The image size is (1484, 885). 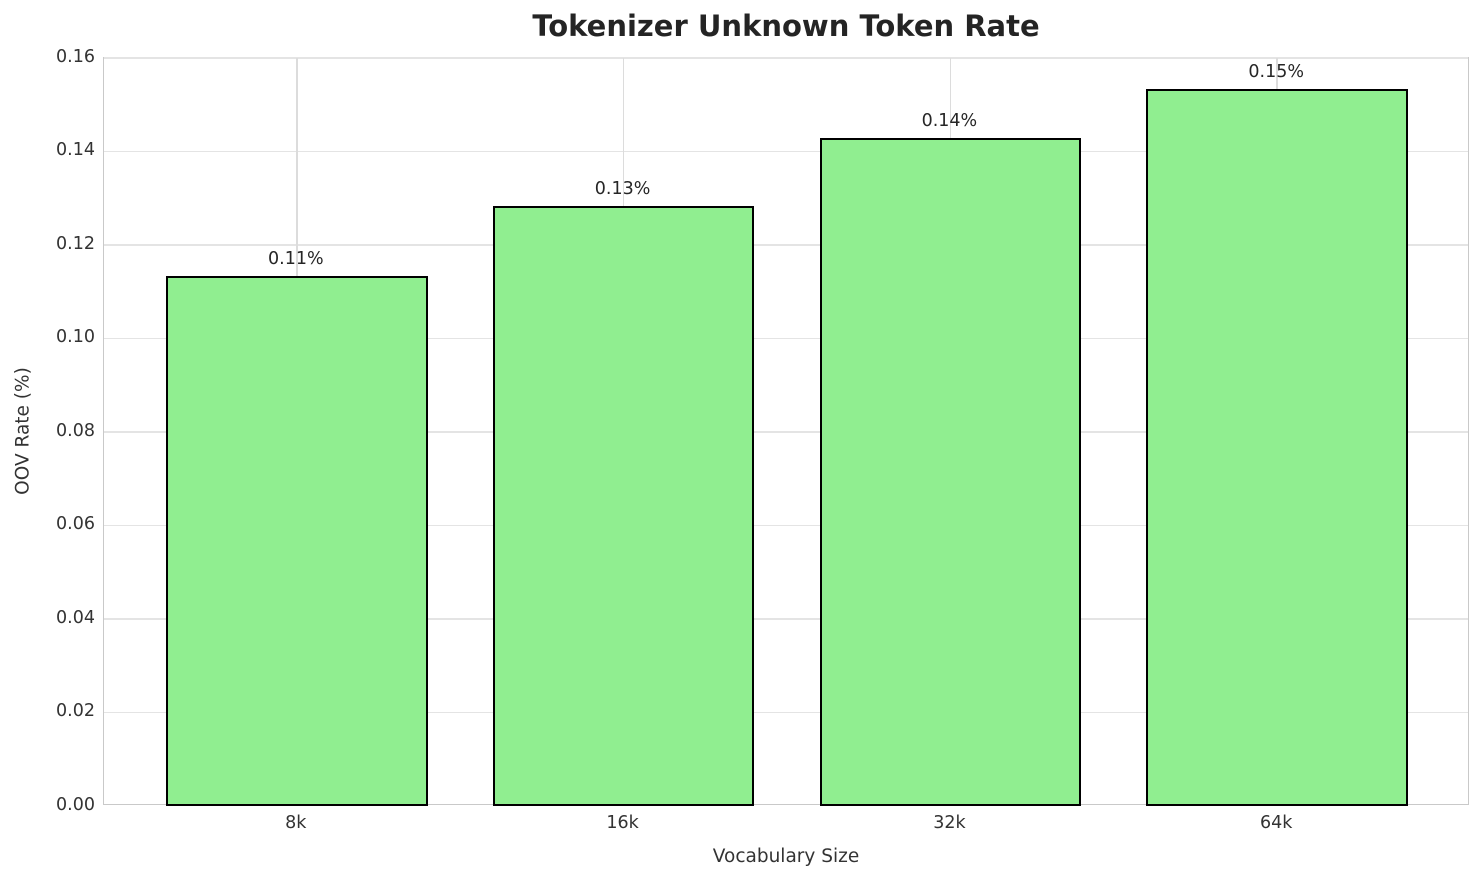 I want to click on x-axis-label: Vocabulary Size, so click(x=786, y=856).